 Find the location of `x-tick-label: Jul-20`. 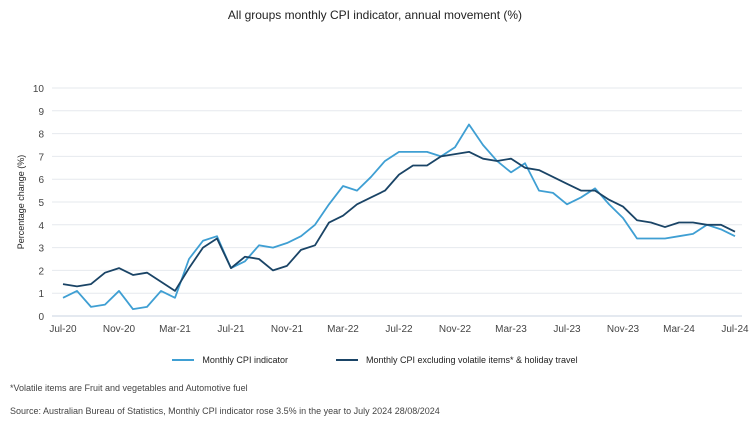

x-tick-label: Jul-20 is located at coordinates (63, 329).